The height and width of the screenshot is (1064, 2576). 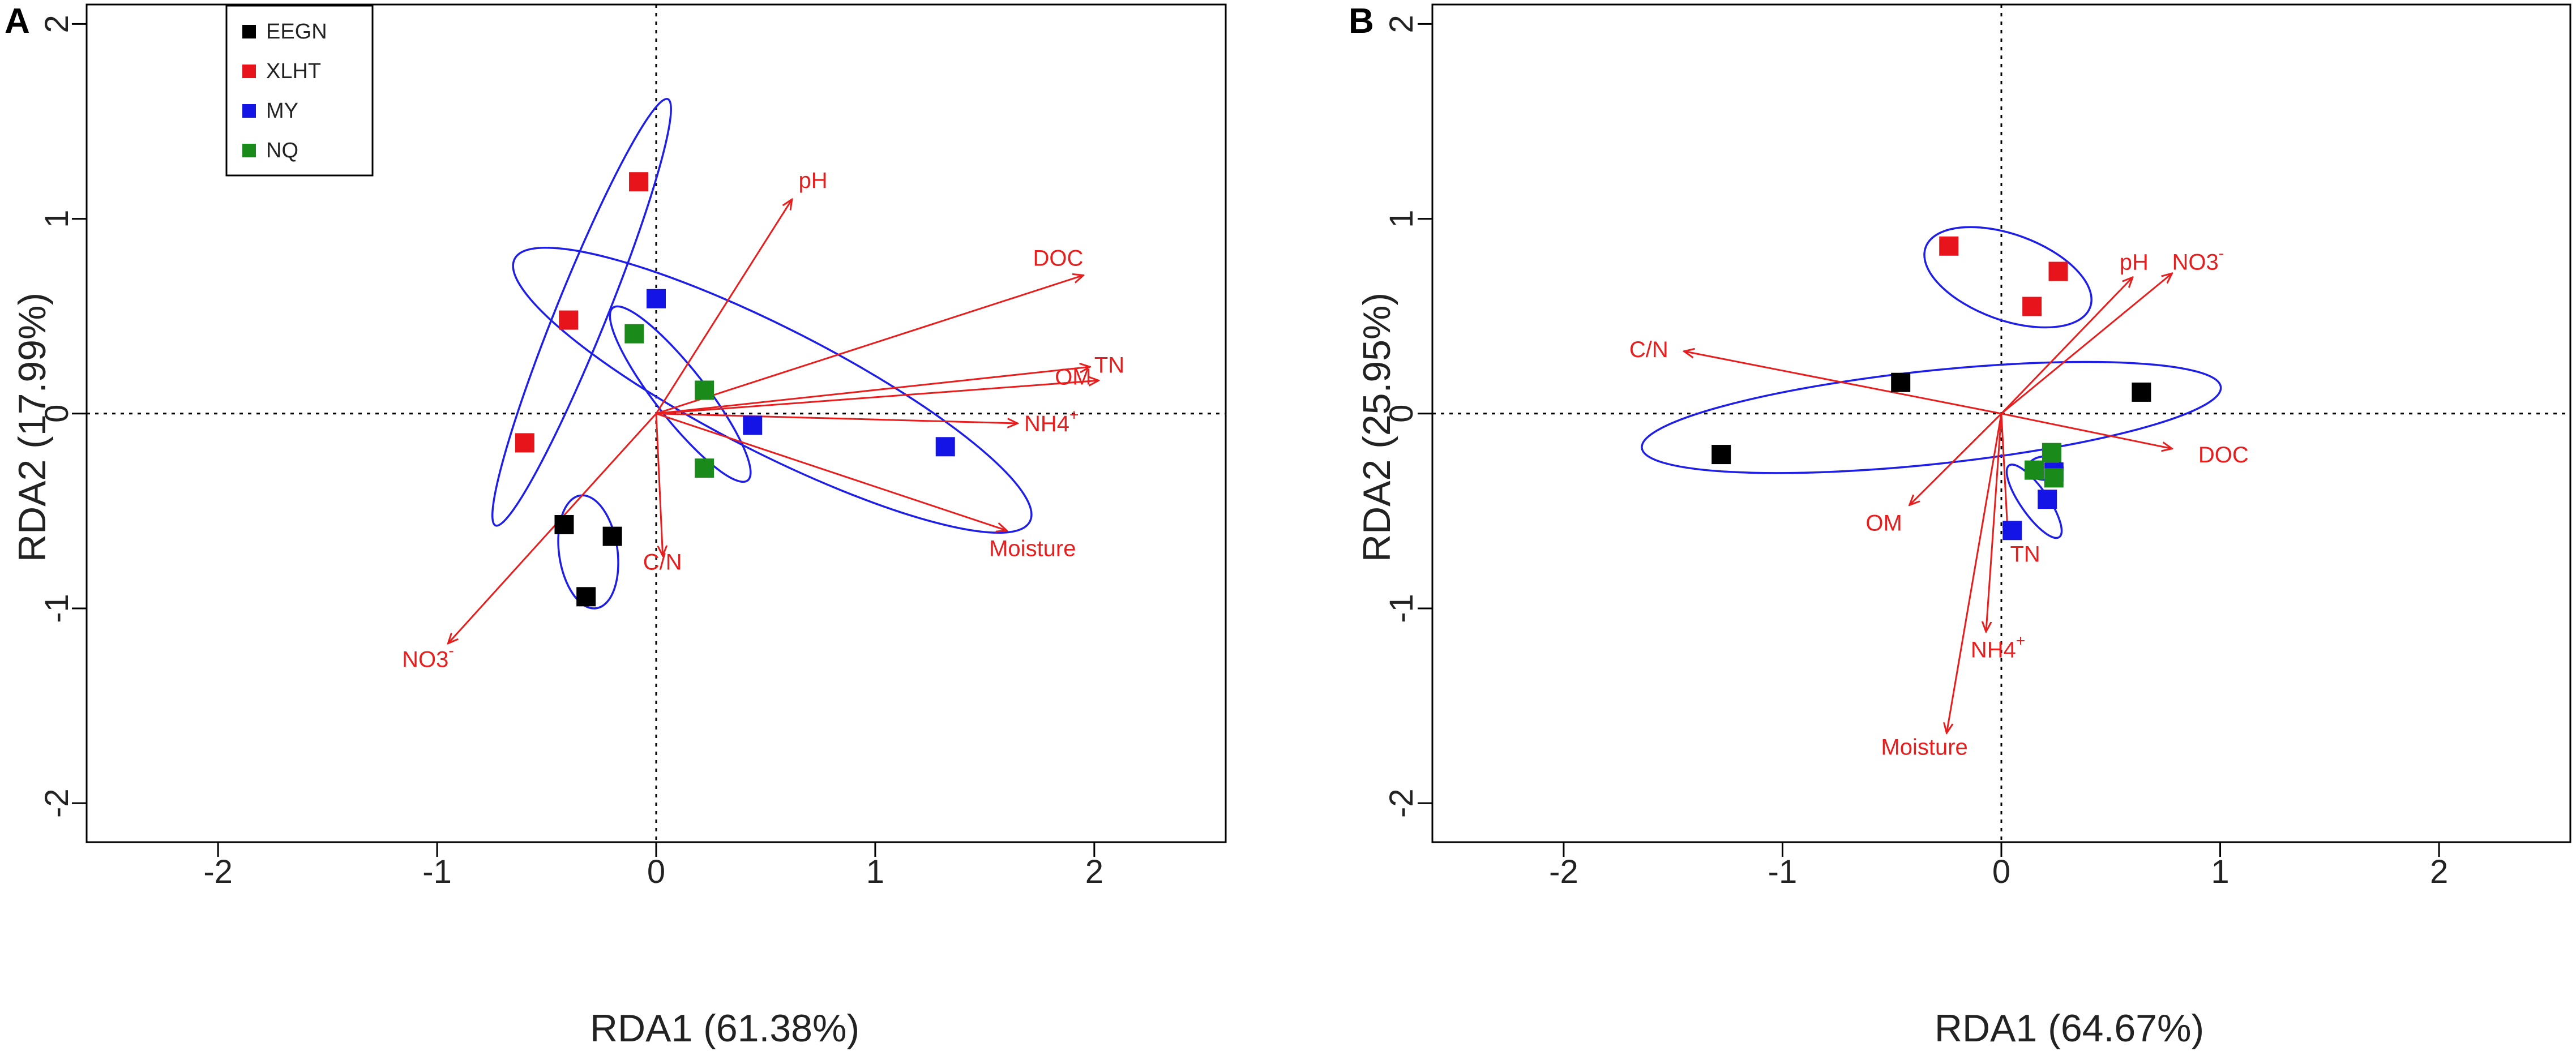 What do you see at coordinates (724, 1029) in the screenshot?
I see `x-axis-title: RDA1 (61.38%)` at bounding box center [724, 1029].